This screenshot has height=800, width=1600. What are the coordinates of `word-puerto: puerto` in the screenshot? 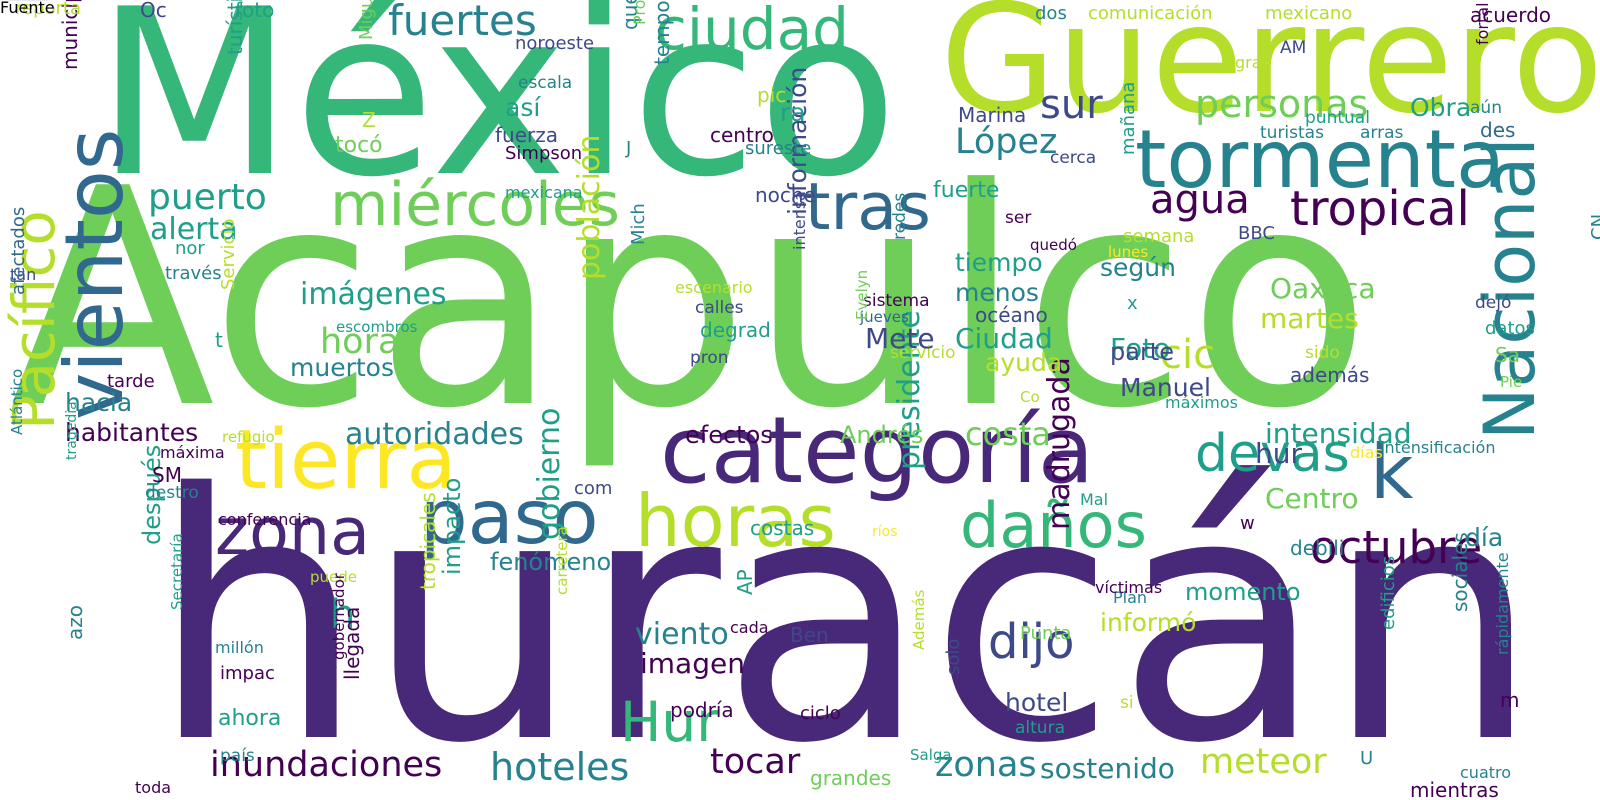 It's located at (207, 197).